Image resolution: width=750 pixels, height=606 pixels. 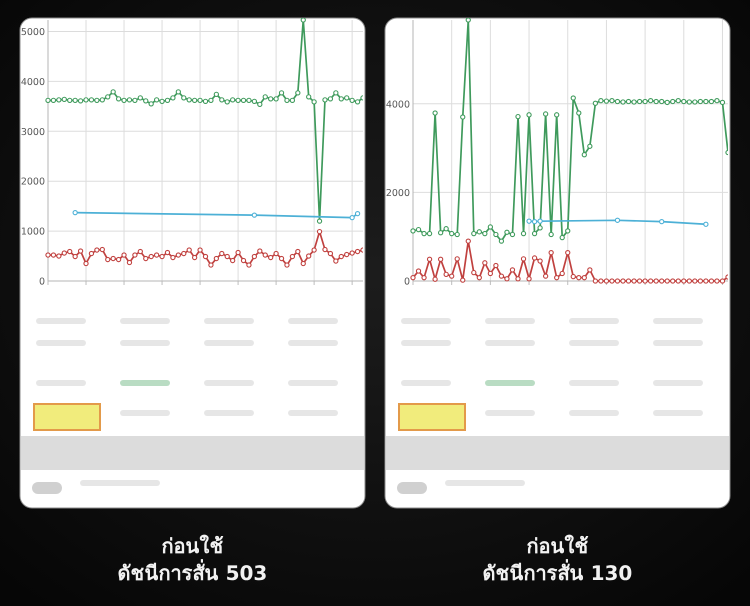 What do you see at coordinates (398, 104) in the screenshot?
I see `y-tick-label: 4000` at bounding box center [398, 104].